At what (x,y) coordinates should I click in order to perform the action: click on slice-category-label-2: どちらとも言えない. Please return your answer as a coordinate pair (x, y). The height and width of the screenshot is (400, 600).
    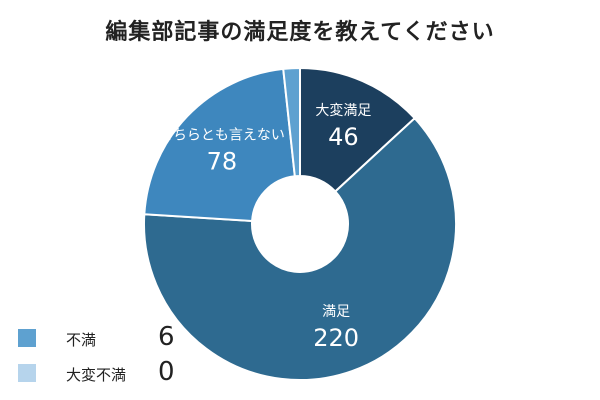
    Looking at the image, I should click on (222, 135).